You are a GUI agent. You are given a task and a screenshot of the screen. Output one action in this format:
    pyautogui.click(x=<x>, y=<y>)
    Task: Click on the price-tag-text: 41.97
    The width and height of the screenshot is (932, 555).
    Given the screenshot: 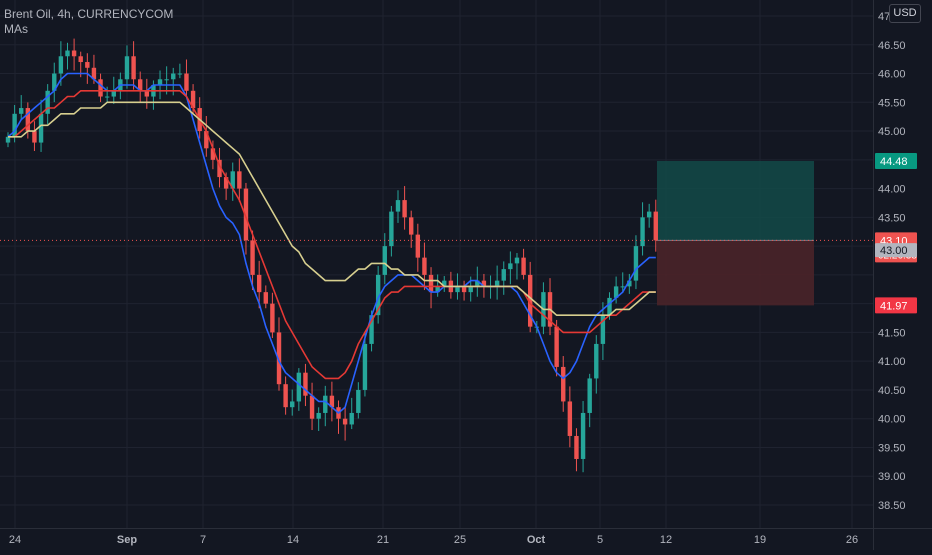 What is the action you would take?
    pyautogui.click(x=894, y=306)
    